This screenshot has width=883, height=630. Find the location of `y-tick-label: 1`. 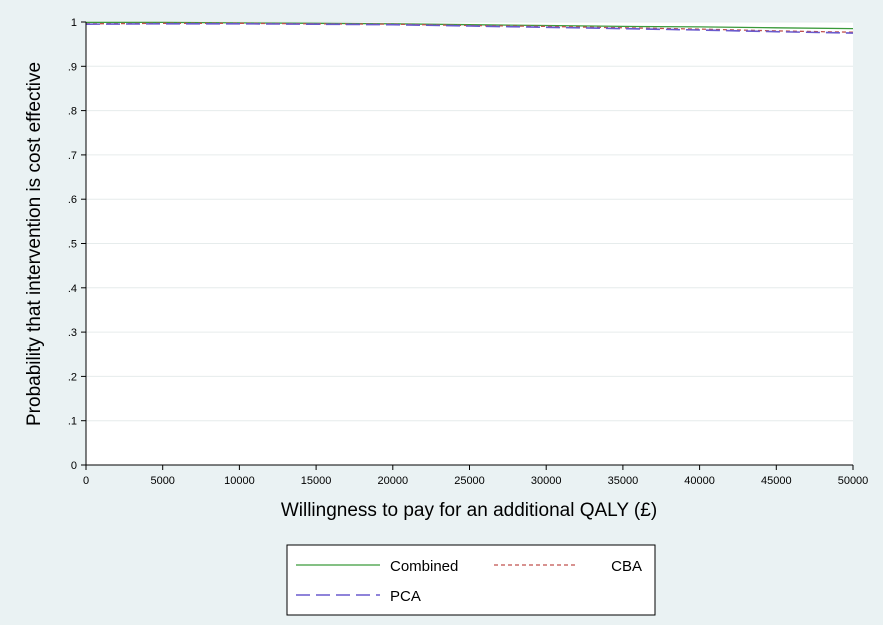

y-tick-label: 1 is located at coordinates (74, 23).